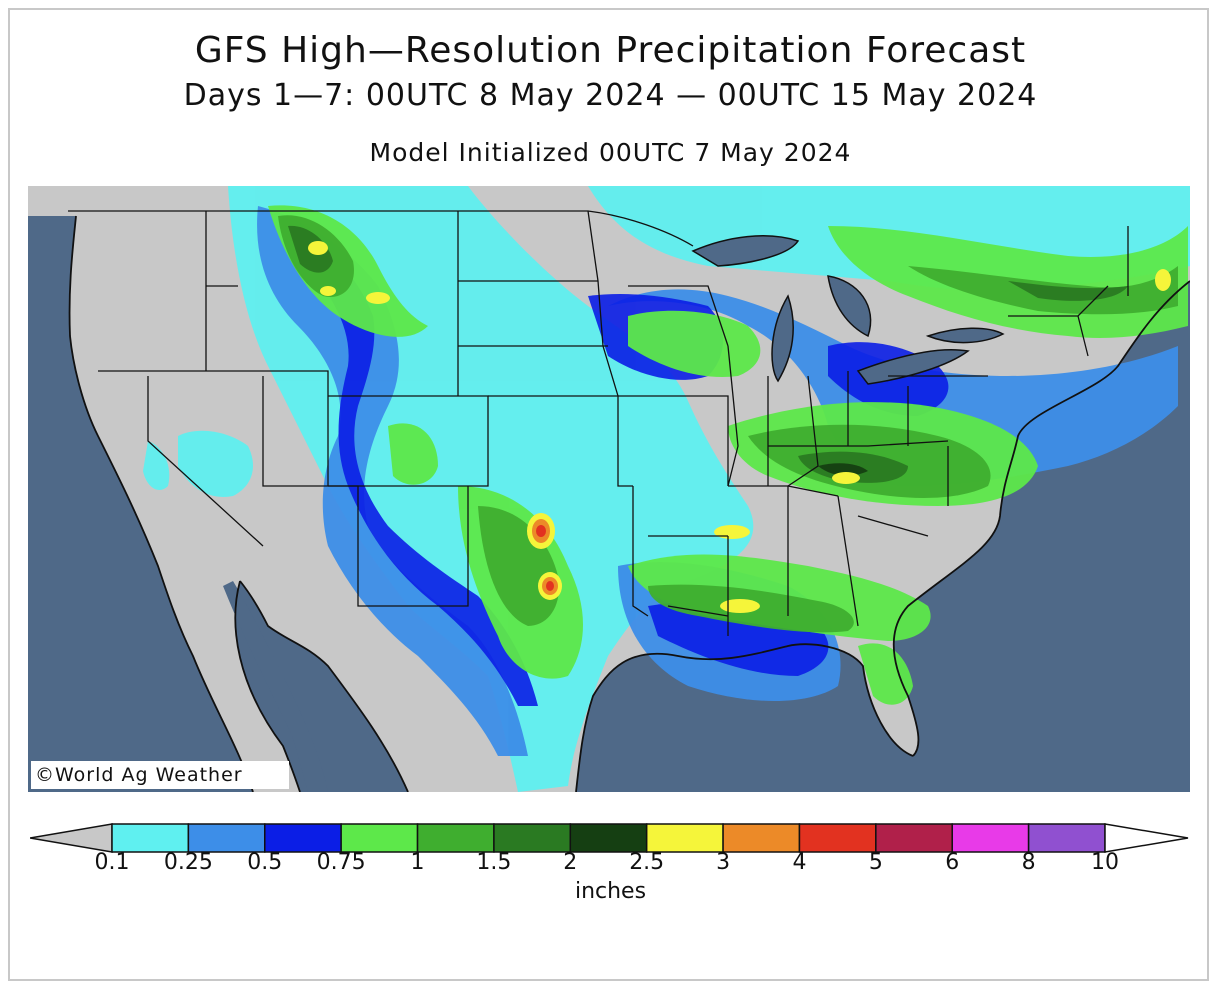 The image size is (1221, 993). I want to click on legend-tick-label: 0.1, so click(112, 862).